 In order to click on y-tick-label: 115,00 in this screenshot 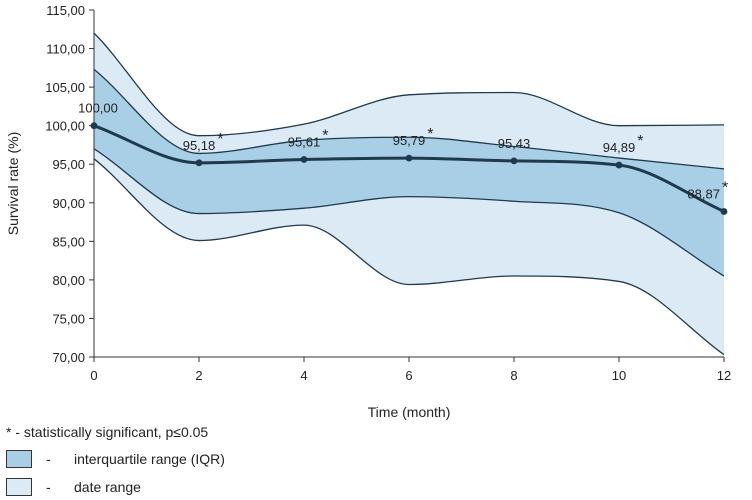, I will do `click(65, 10)`.